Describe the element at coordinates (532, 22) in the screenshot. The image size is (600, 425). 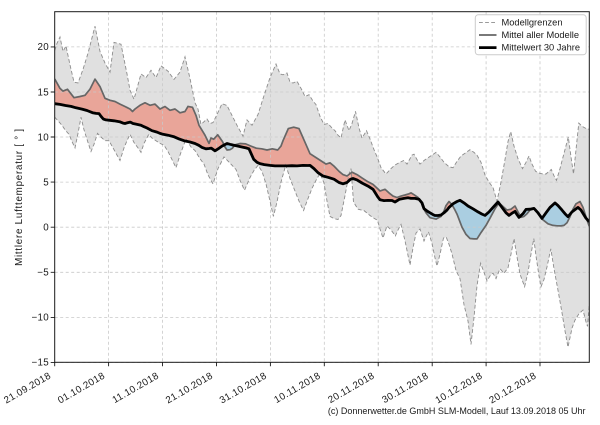
I see `svg-text: Modellgrenzen` at that location.